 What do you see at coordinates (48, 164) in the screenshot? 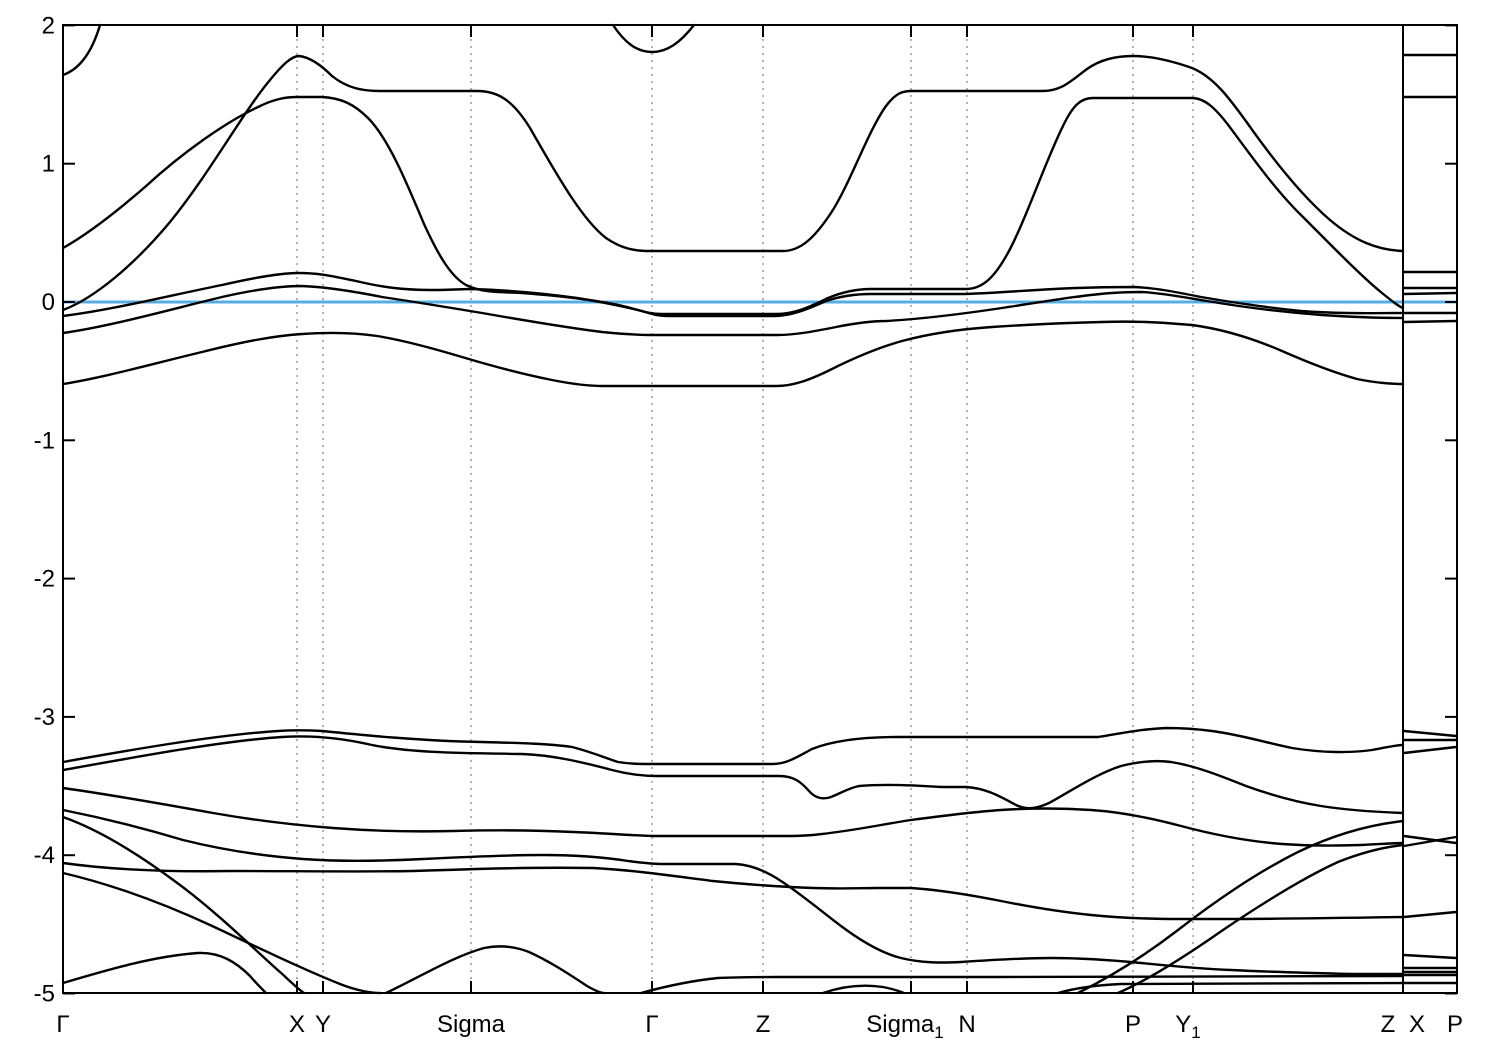
I see `y-axis-label: 1` at bounding box center [48, 164].